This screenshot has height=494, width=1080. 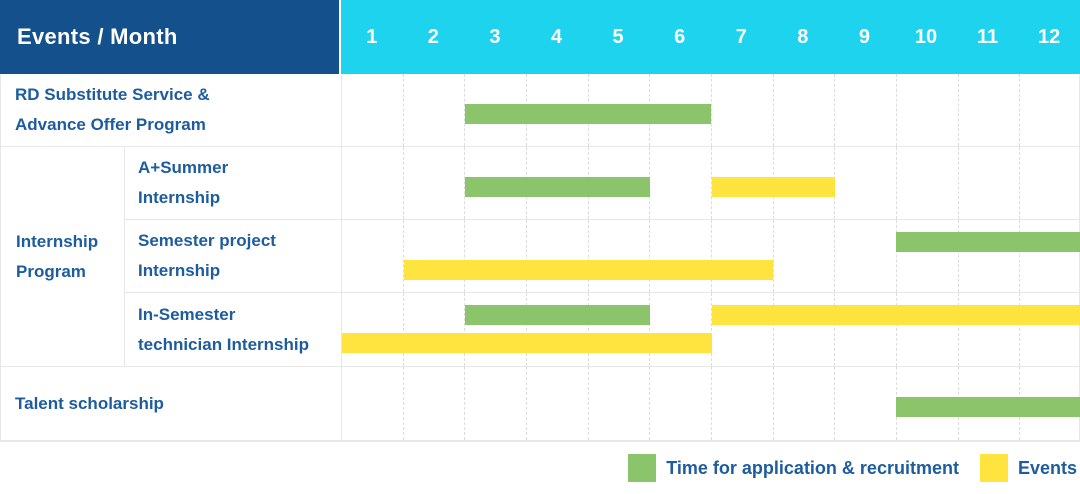 What do you see at coordinates (63, 257) in the screenshot?
I see `group-label-internship-program: Internship Program` at bounding box center [63, 257].